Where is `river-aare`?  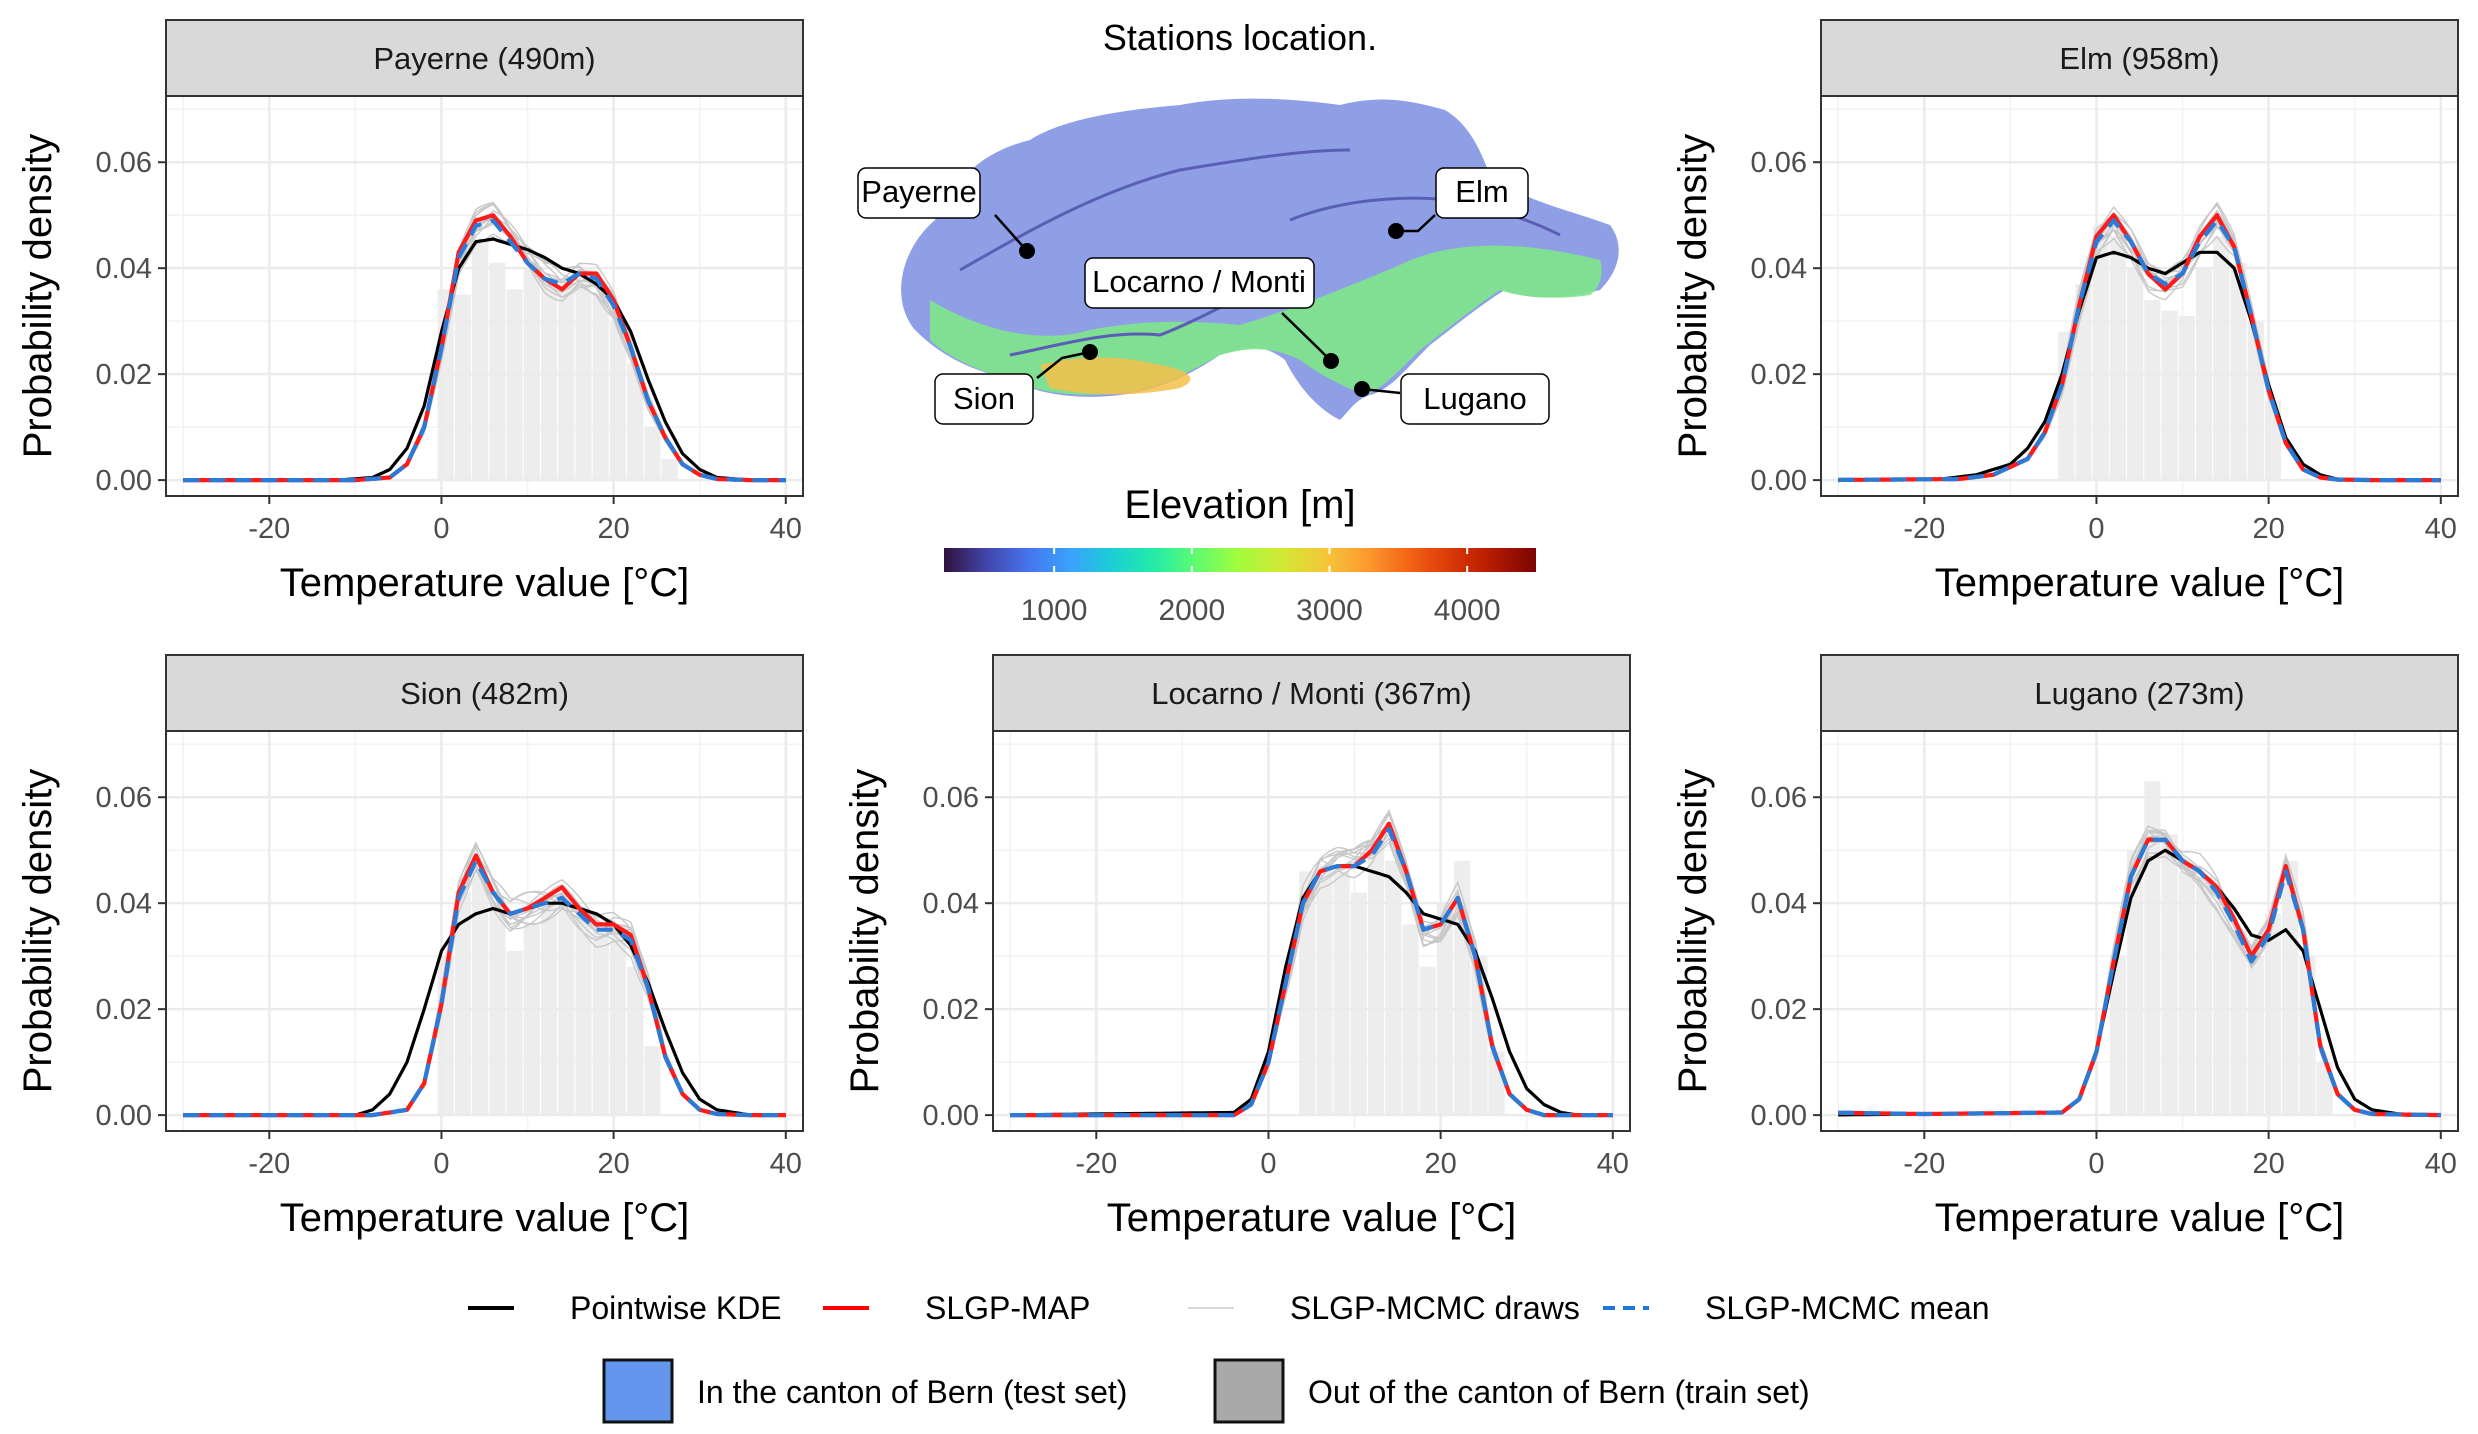
river-aare is located at coordinates (1155, 210).